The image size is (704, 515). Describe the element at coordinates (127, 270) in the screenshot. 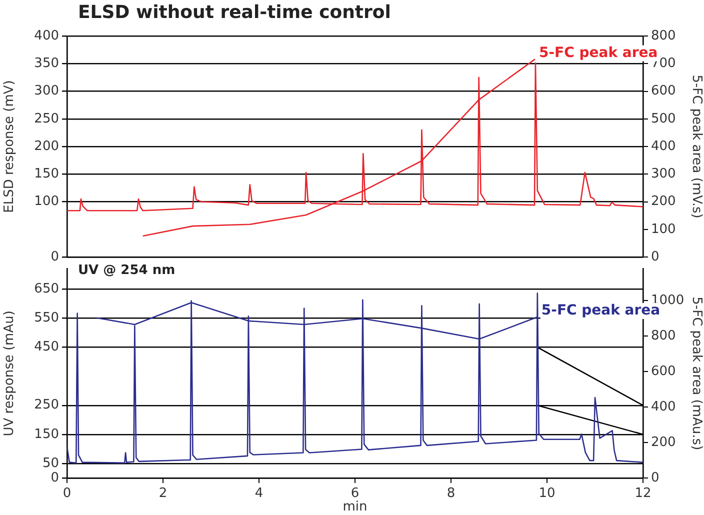

I see `chart-title: UV @ 254 nm` at that location.